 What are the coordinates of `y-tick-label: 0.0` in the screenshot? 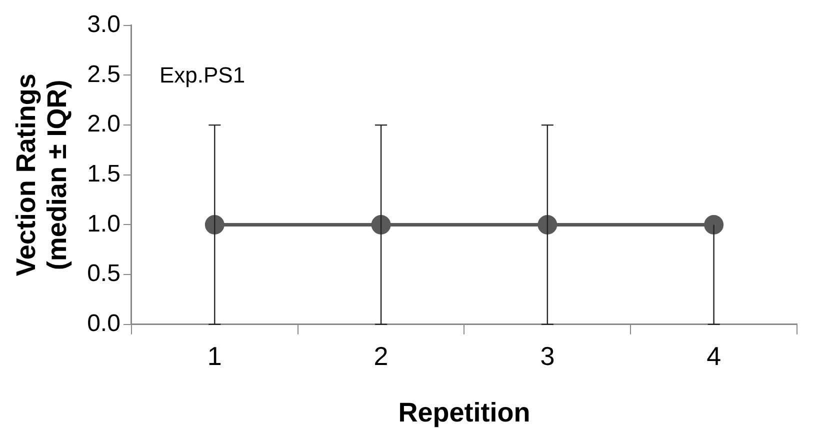 It's located at (103, 324).